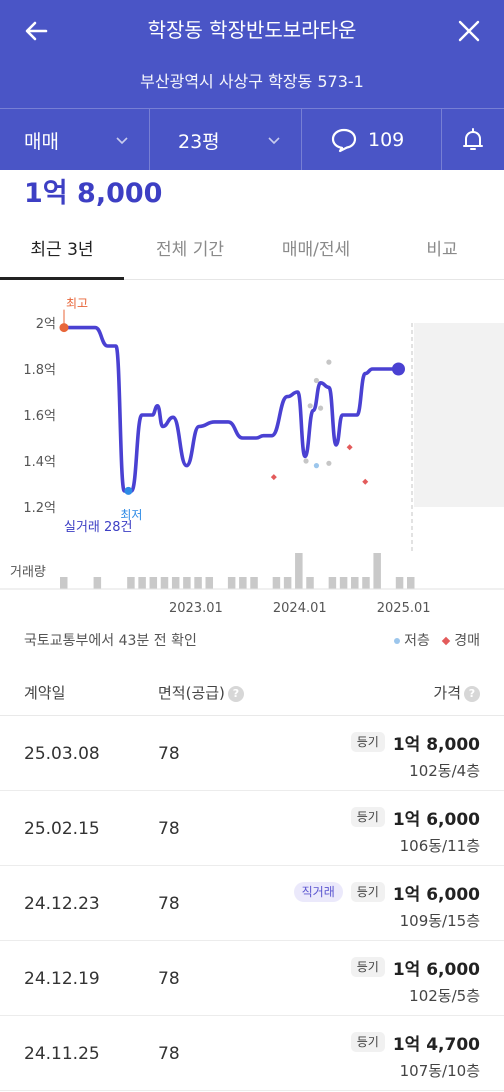 The image size is (504, 1092). Describe the element at coordinates (252, 828) in the screenshot. I see `table-row: 25.02.15 78 등기 1억 6,000 106동/11층` at that location.